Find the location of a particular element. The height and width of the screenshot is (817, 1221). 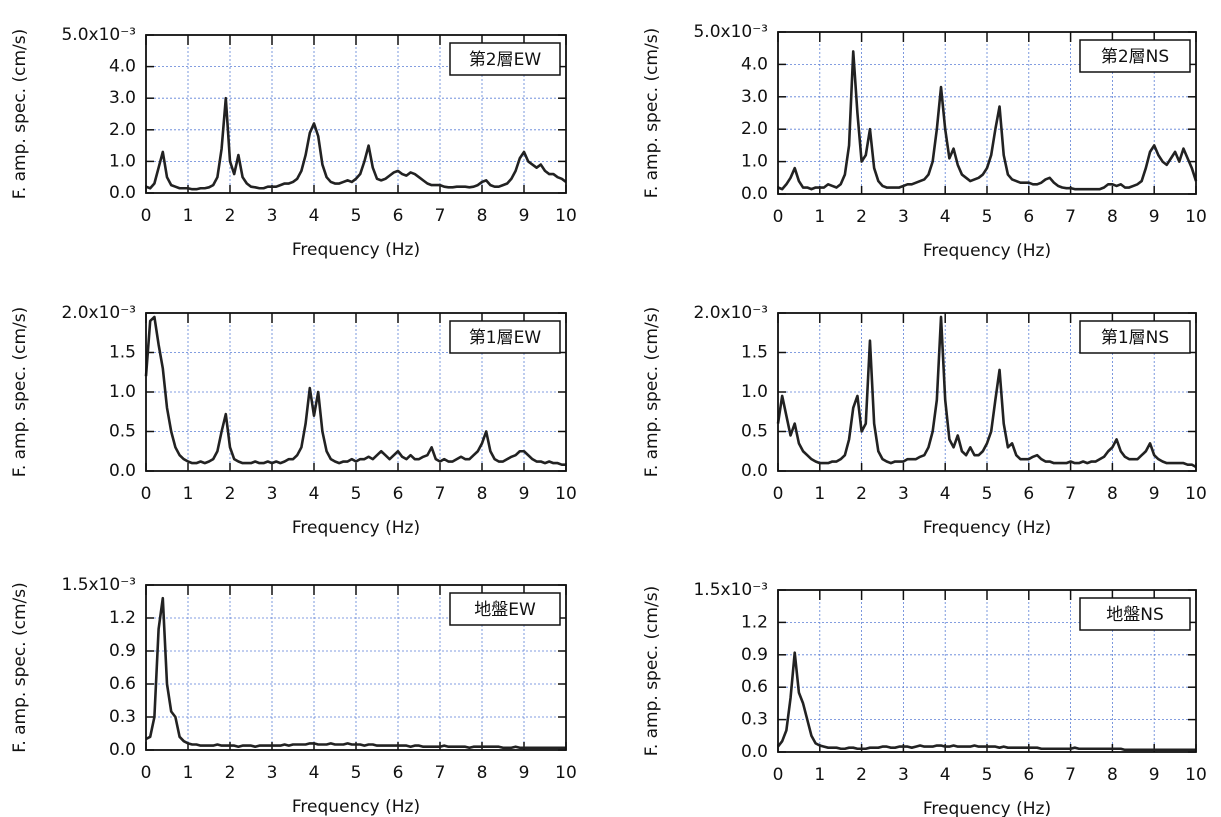

annotation: 地盤EW is located at coordinates (505, 610).